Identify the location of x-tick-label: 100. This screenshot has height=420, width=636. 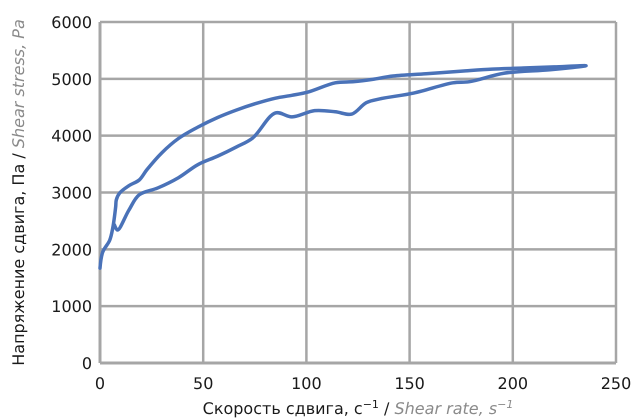
(306, 383).